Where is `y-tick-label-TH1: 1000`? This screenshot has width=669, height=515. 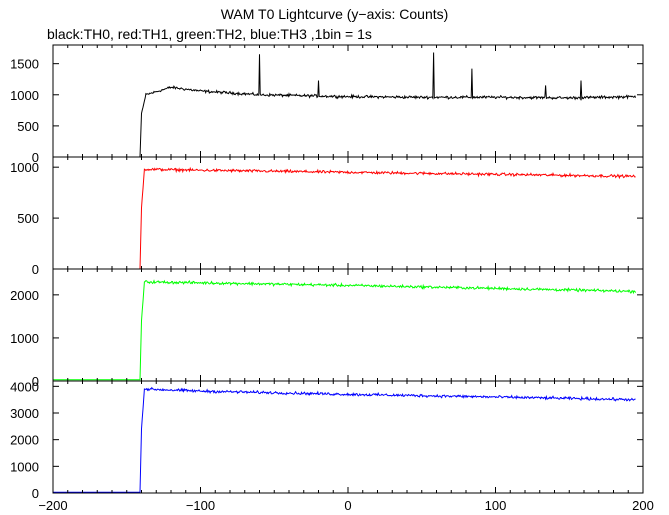
y-tick-label-TH1: 1000 is located at coordinates (24, 167).